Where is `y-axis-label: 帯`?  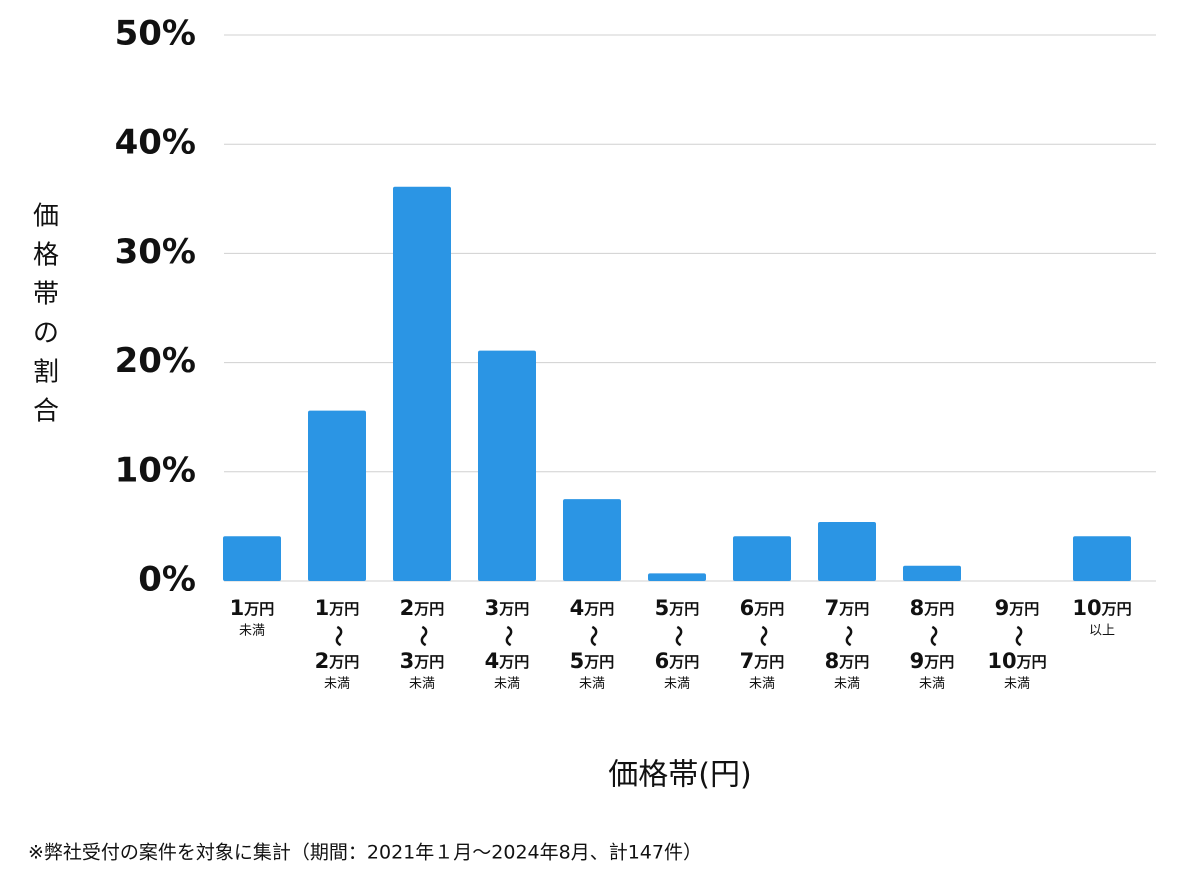 y-axis-label: 帯 is located at coordinates (46, 295).